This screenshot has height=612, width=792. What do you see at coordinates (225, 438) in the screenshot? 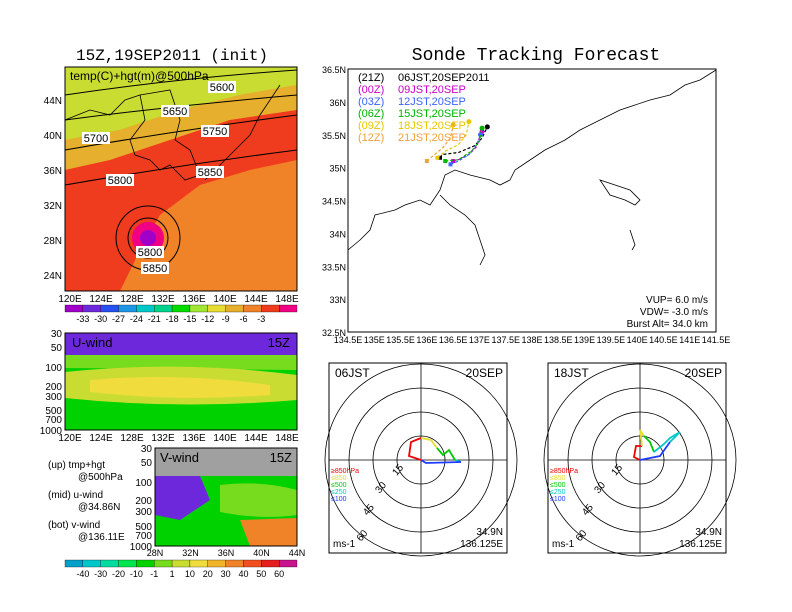
I see `uwind-lon-label: 140E` at bounding box center [225, 438].